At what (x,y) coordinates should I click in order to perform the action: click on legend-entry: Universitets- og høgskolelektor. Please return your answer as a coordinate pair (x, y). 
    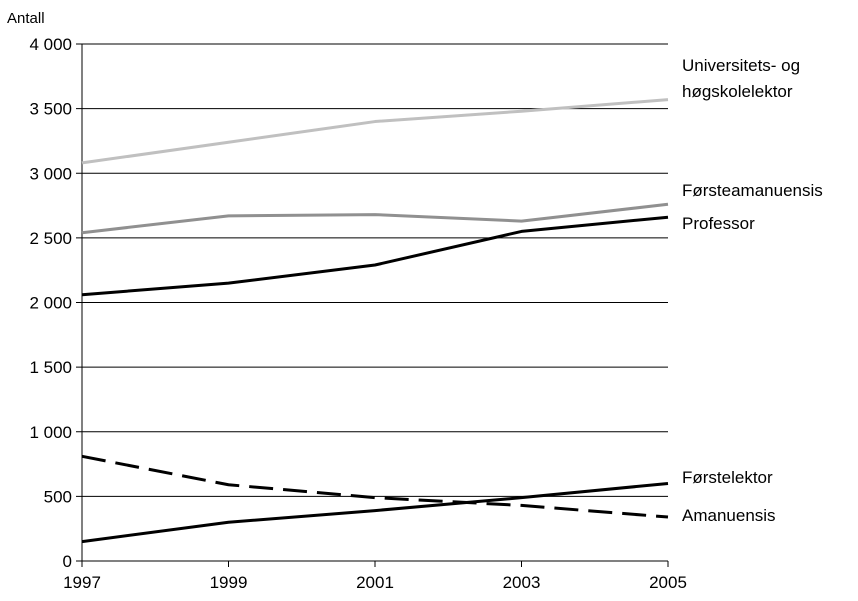
    Looking at the image, I should click on (741, 78).